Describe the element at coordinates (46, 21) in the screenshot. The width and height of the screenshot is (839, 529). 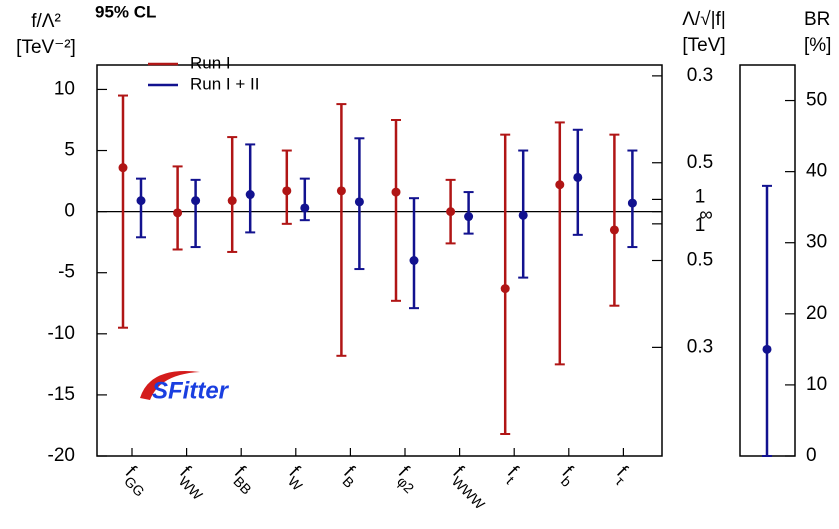
I see `y-label: f/Λ²` at that location.